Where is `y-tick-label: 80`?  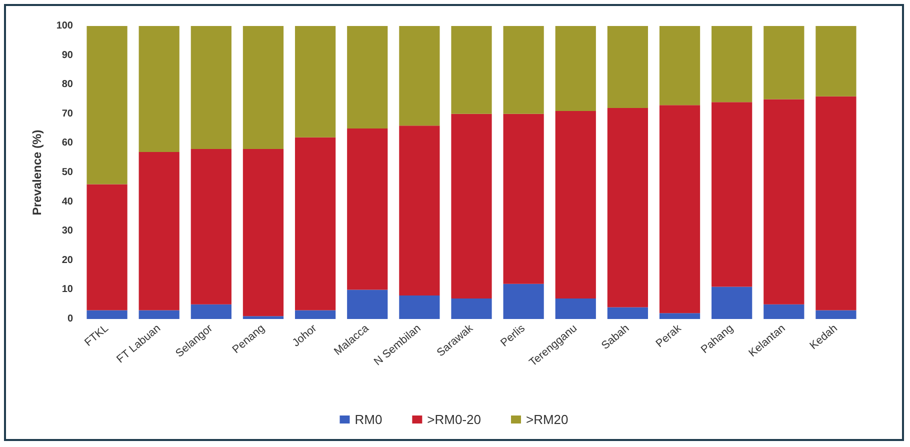
y-tick-label: 80 is located at coordinates (68, 84).